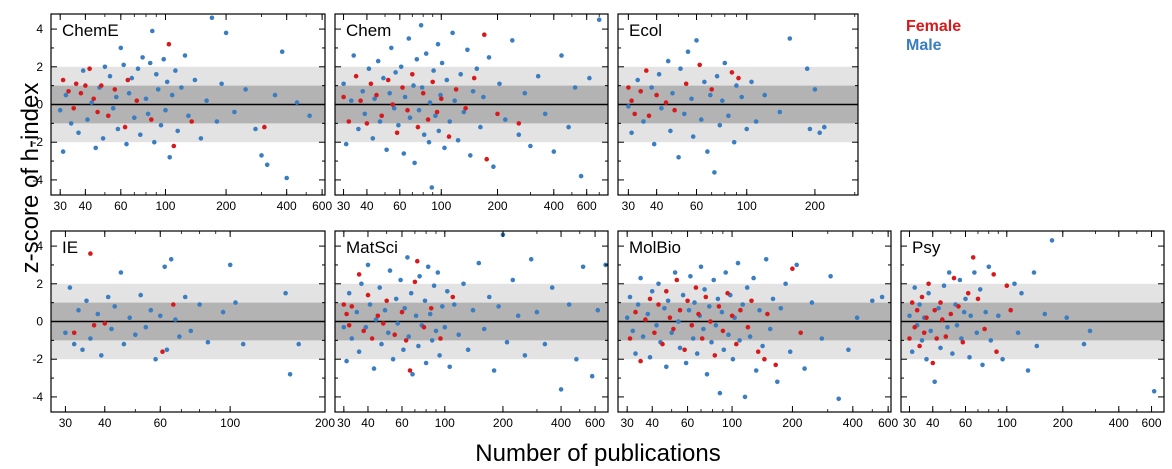  I want to click on y-tick-label: -4, so click(37, 397).